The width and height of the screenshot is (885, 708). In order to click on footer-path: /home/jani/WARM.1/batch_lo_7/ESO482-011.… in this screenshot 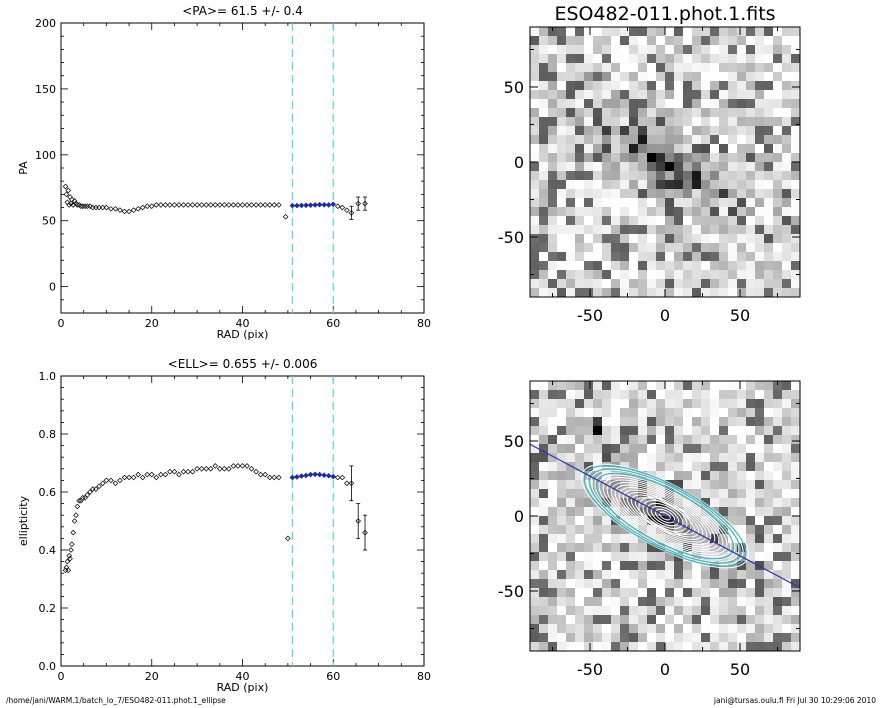, I will do `click(116, 700)`.